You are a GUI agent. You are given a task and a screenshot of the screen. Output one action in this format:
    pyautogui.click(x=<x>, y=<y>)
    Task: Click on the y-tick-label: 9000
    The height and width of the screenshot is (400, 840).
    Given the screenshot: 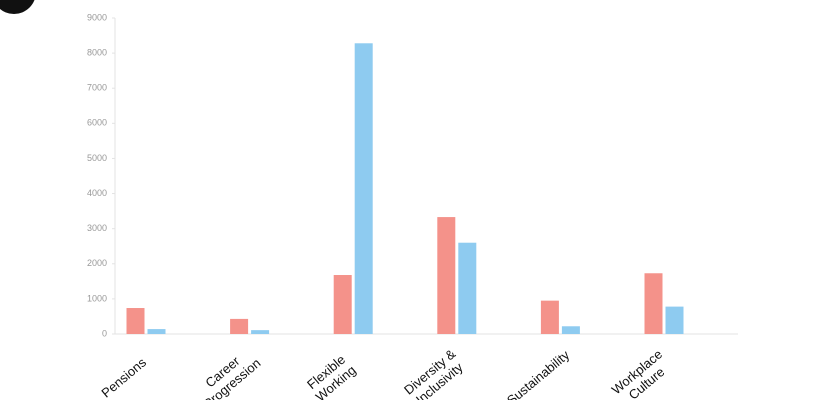 What is the action you would take?
    pyautogui.click(x=97, y=17)
    